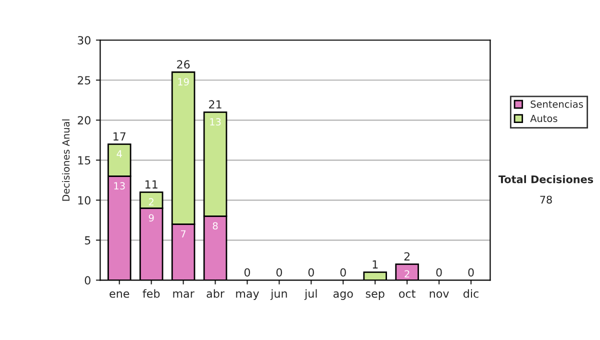 The image size is (600, 340). Describe the element at coordinates (544, 118) in the screenshot. I see `legend-label: Autos` at that location.